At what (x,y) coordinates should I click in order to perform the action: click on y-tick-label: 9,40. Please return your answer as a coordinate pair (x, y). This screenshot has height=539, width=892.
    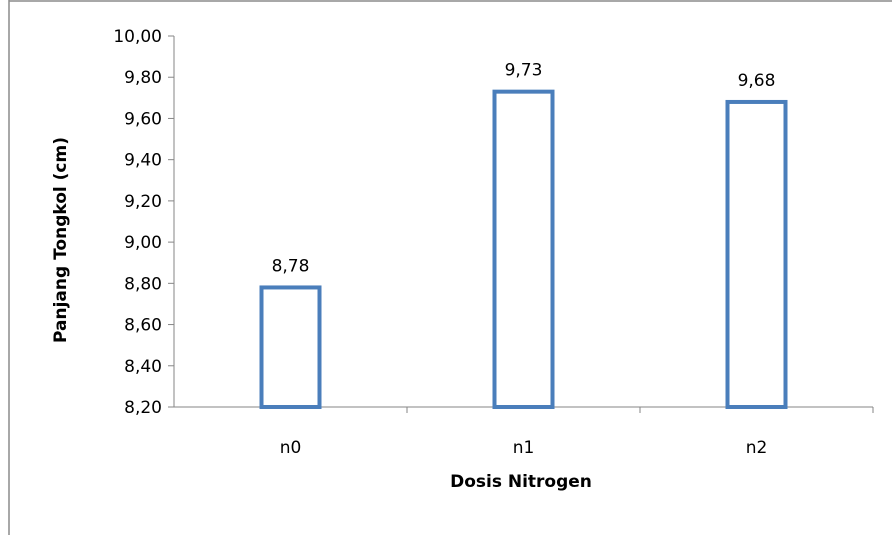
    Looking at the image, I should click on (143, 161).